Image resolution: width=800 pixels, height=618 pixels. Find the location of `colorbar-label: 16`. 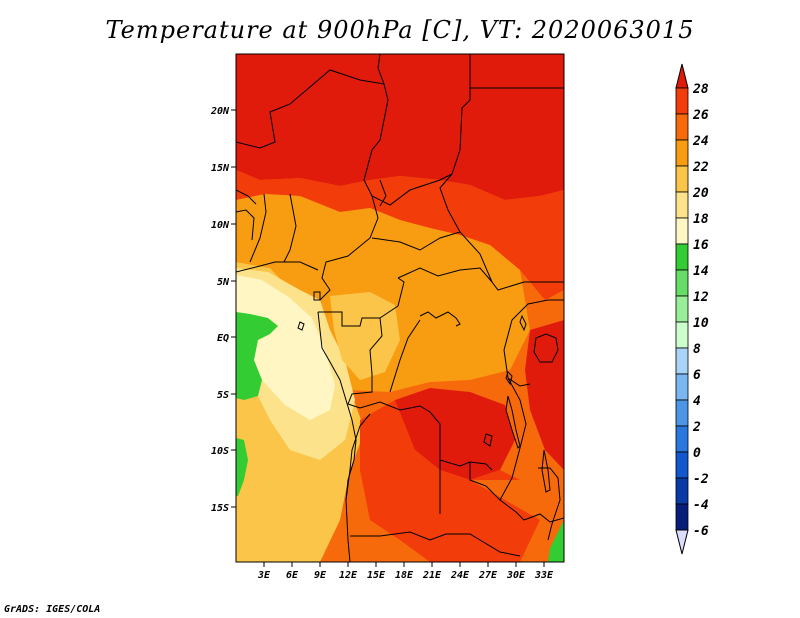

colorbar-label: 16 is located at coordinates (701, 245).